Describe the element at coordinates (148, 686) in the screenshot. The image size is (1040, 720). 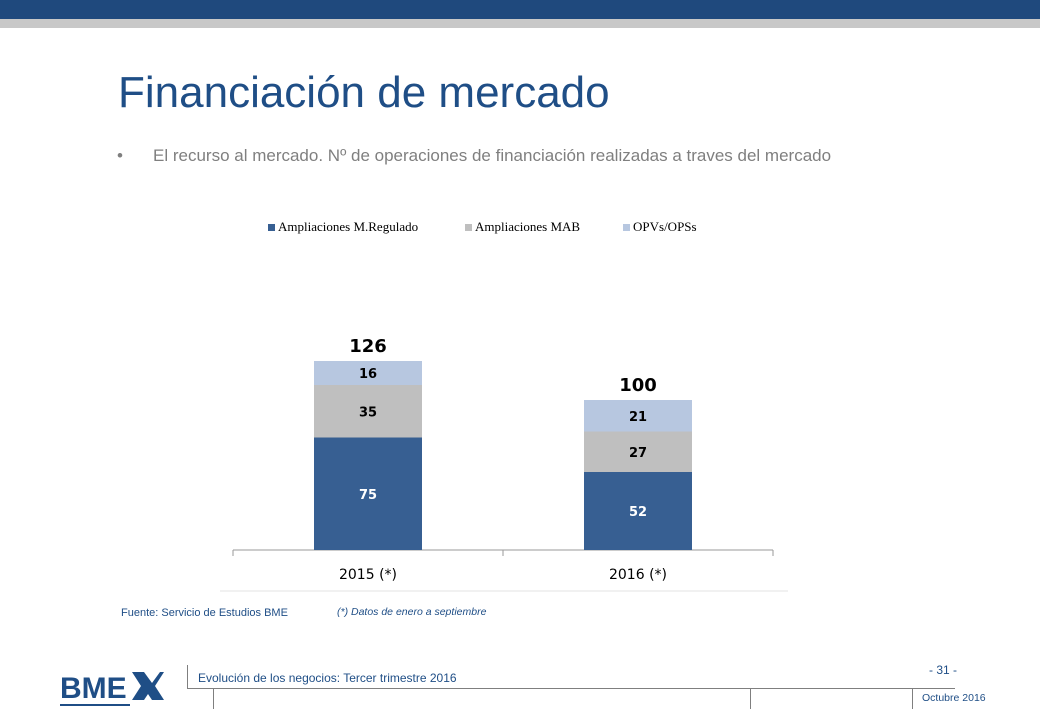
I see `bme-logo-mark-icon` at that location.